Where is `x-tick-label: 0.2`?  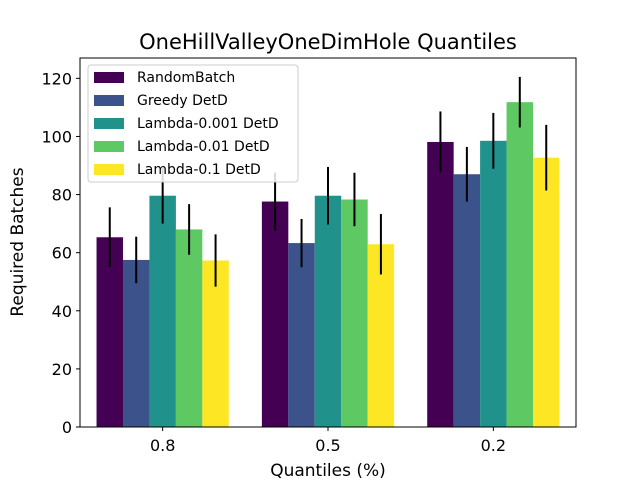
x-tick-label: 0.2 is located at coordinates (493, 445).